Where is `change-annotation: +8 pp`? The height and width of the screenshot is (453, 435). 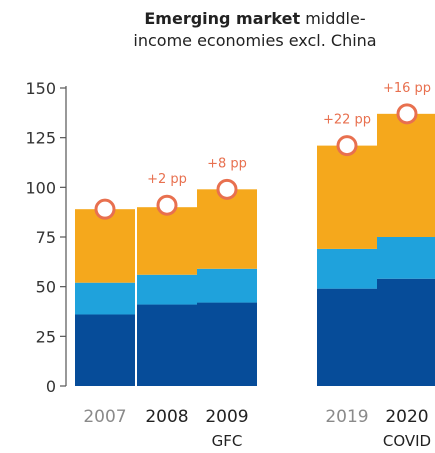 change-annotation: +8 pp is located at coordinates (227, 163).